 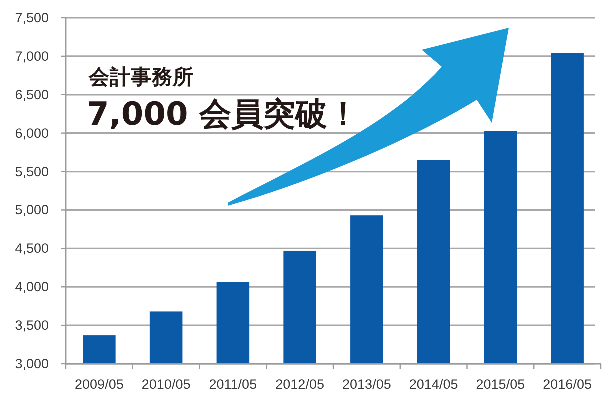 I want to click on x-tick-label: 2015/05, so click(x=501, y=384).